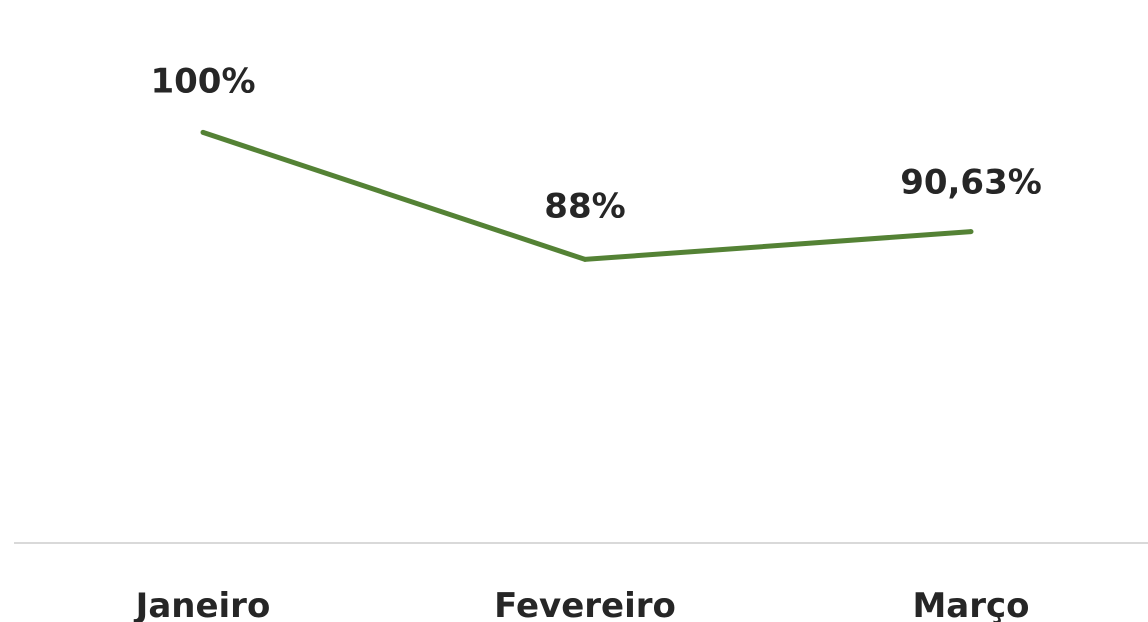  I want to click on category-label-2: Fevereiro, so click(585, 604).